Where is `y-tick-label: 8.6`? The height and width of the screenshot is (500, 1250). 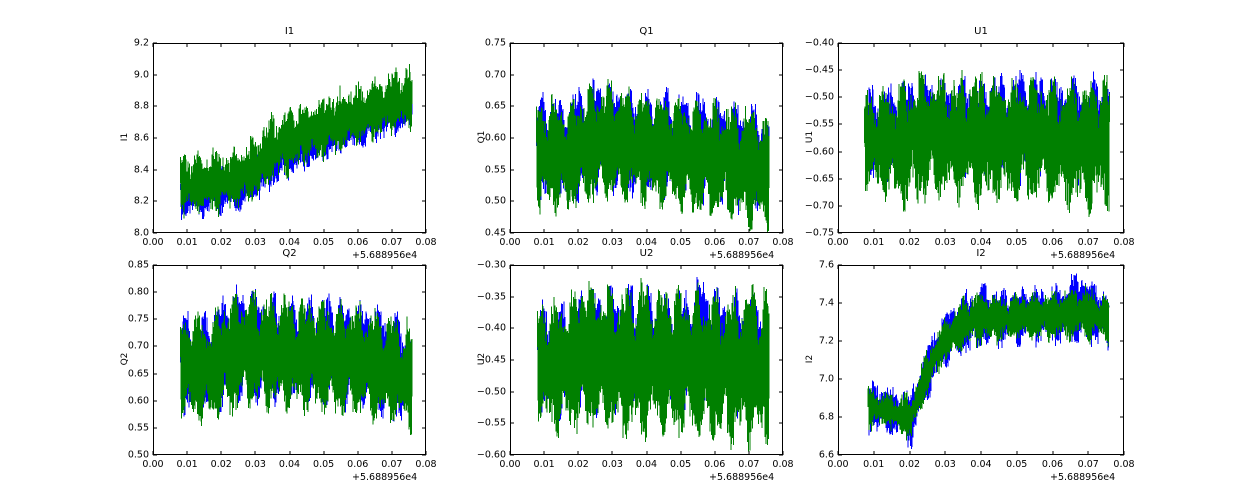
y-tick-label: 8.6 is located at coordinates (141, 138).